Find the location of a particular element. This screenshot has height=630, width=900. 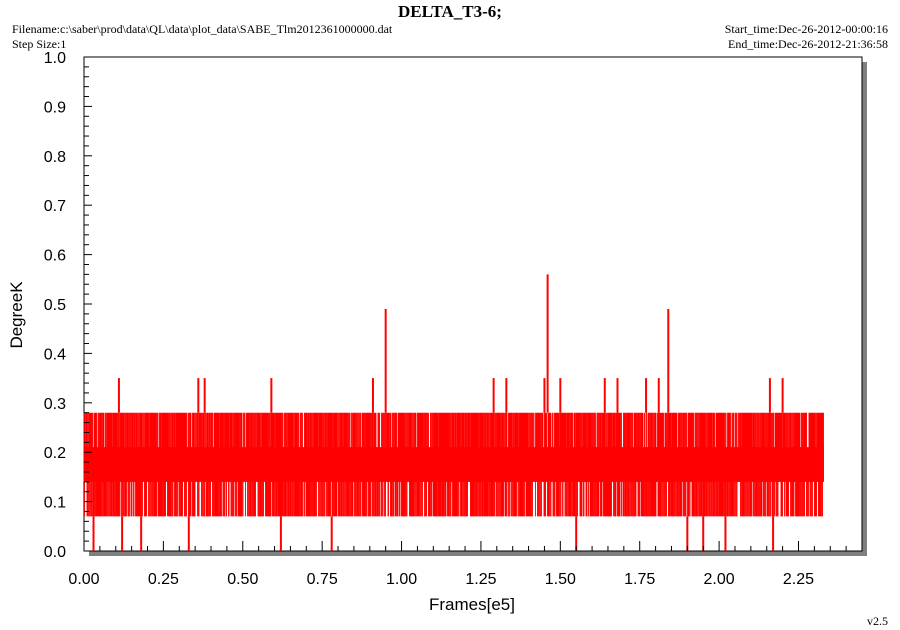

y-tick-label: 1.0 is located at coordinates (55, 58).